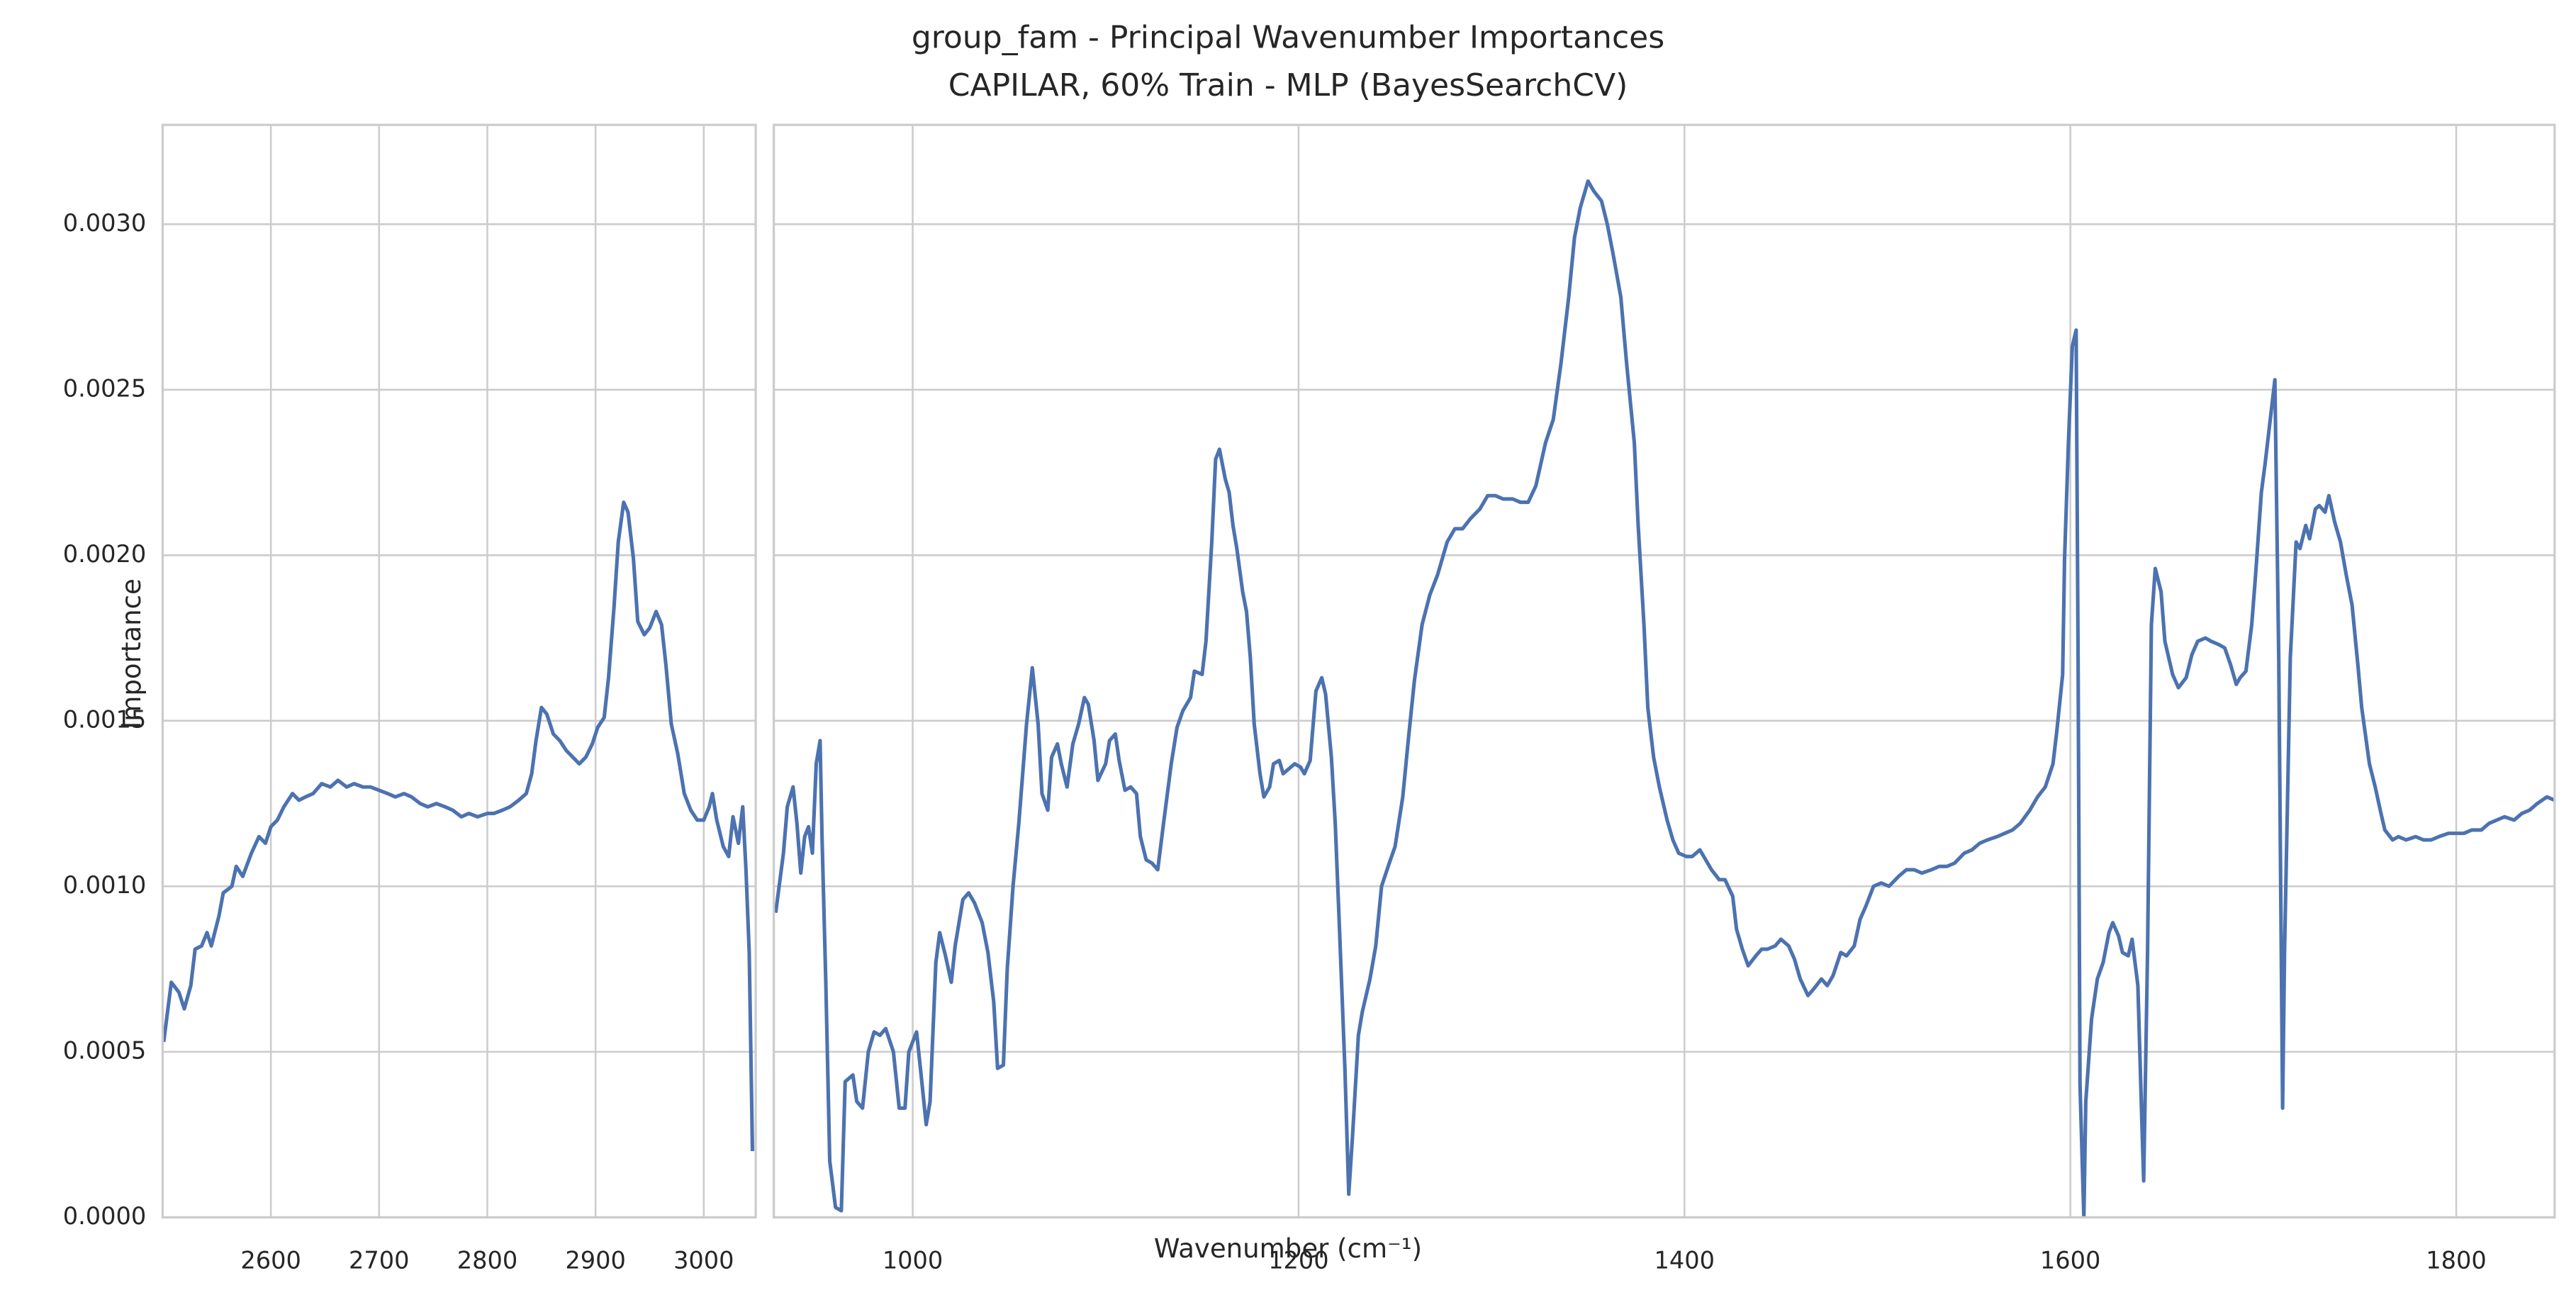 The height and width of the screenshot is (1300, 2576). I want to click on x-tick-label: 1000, so click(913, 1260).